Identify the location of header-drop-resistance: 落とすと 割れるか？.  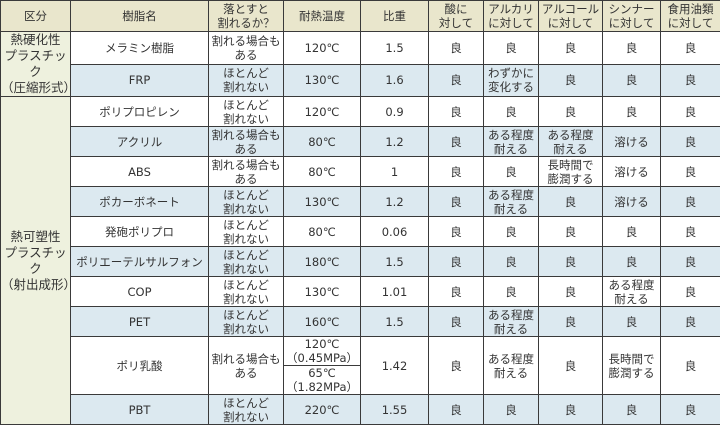
(246, 16).